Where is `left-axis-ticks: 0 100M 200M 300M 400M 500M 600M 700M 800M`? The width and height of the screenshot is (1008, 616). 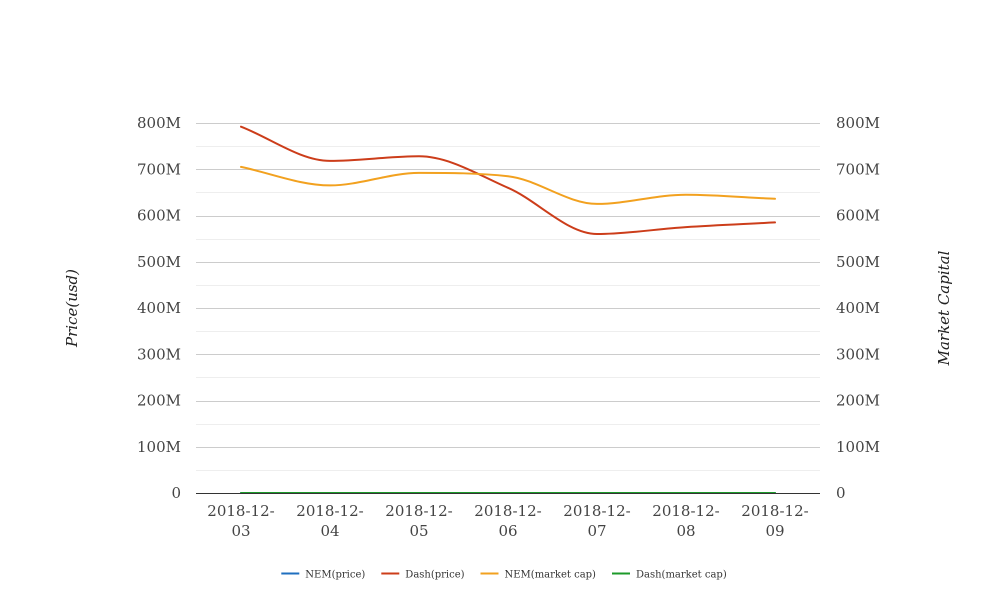
left-axis-ticks: 0 100M 200M 300M 400M 500M 600M 700M 800M is located at coordinates (159, 308).